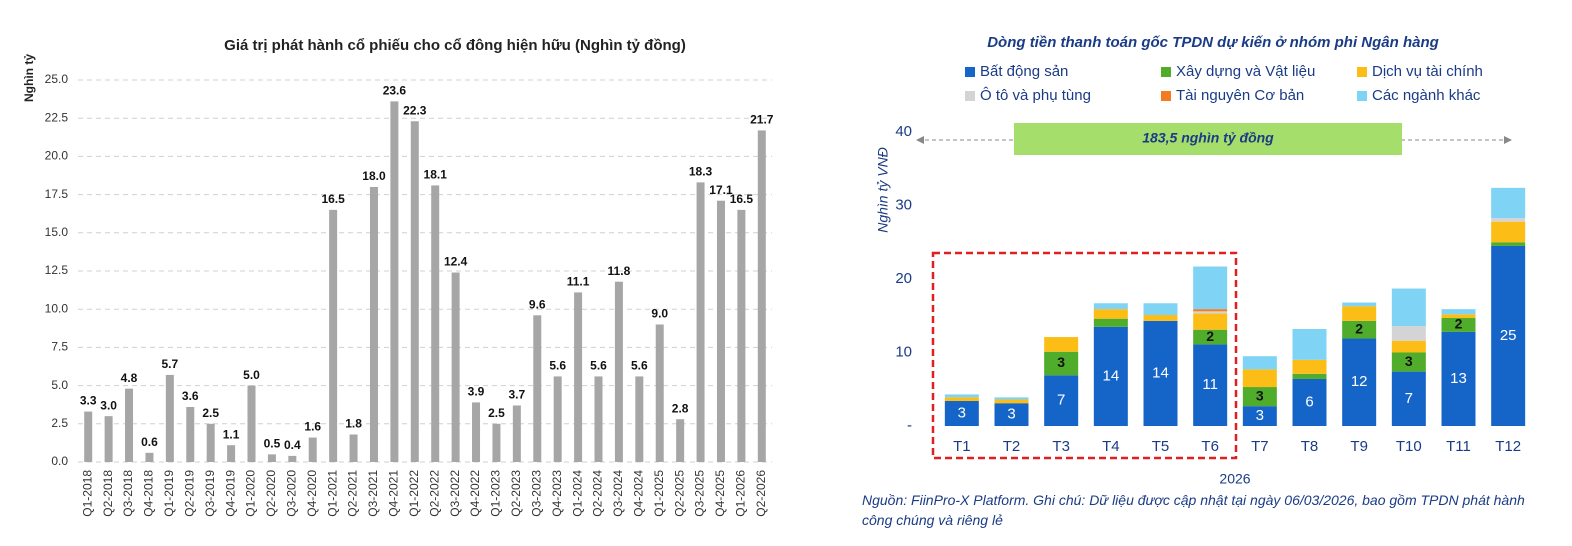 Image resolution: width=1572 pixels, height=546 pixels. I want to click on x-tick-label: Q1-2021, so click(332, 493).